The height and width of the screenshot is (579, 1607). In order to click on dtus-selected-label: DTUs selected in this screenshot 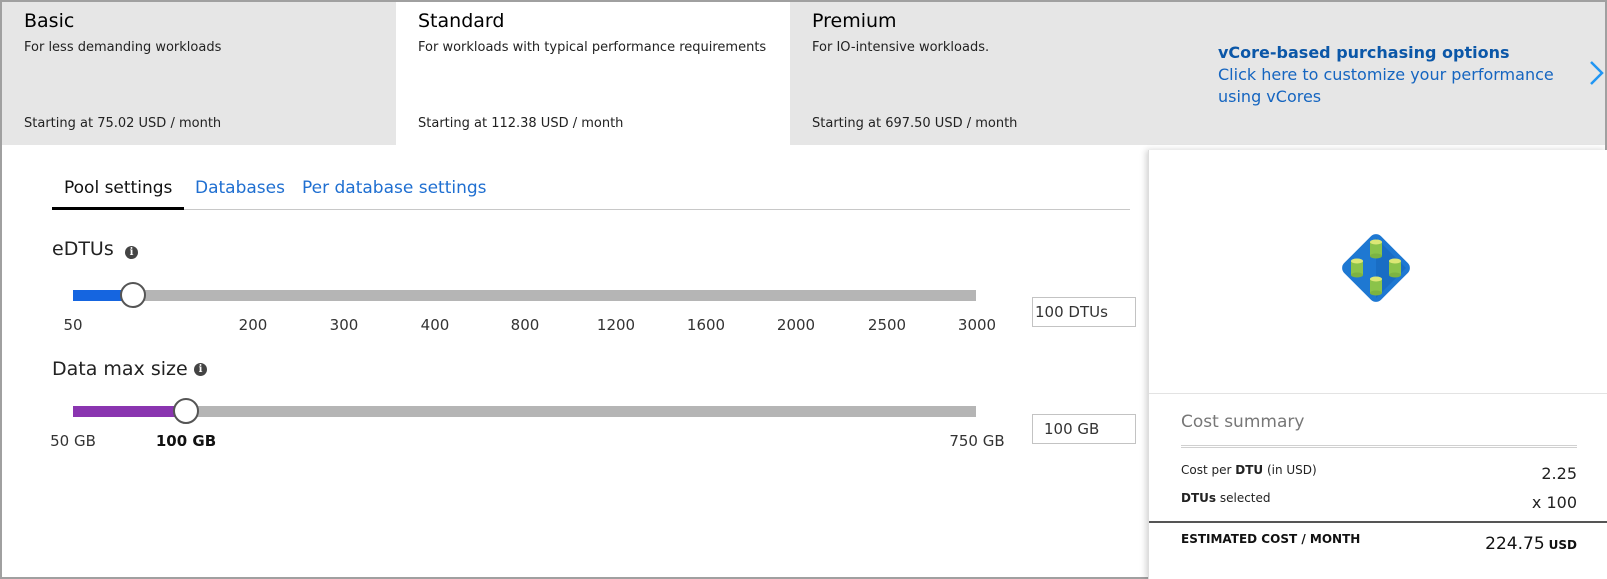, I will do `click(1226, 498)`.